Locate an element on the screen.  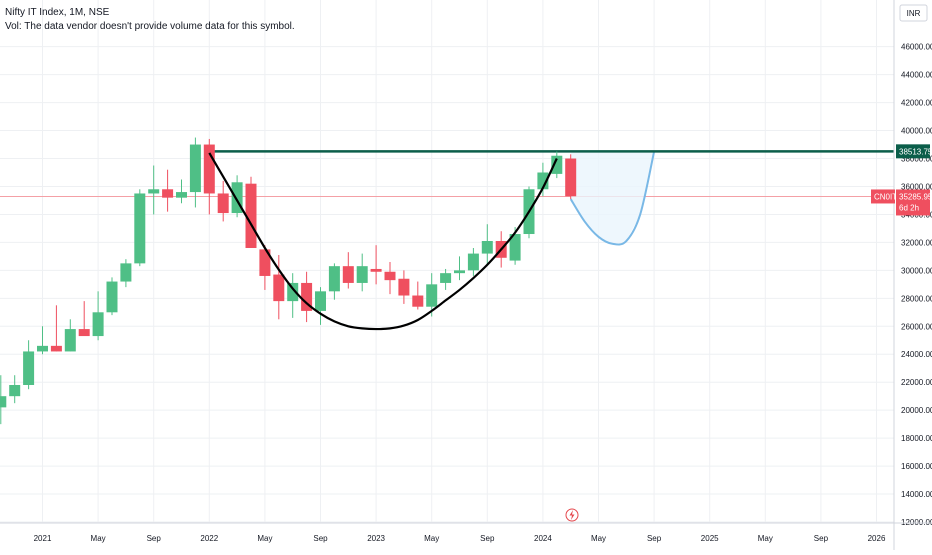
cup-curve-line is located at coordinates (383, 241).